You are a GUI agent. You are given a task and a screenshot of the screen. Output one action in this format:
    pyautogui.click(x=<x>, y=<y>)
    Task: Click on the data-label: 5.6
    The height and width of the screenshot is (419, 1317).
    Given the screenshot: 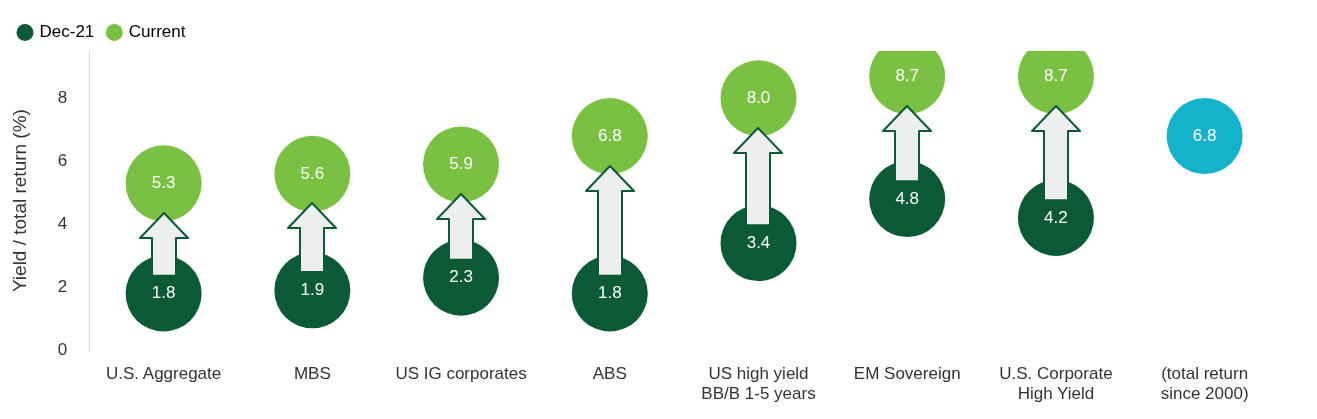 What is the action you would take?
    pyautogui.click(x=312, y=173)
    